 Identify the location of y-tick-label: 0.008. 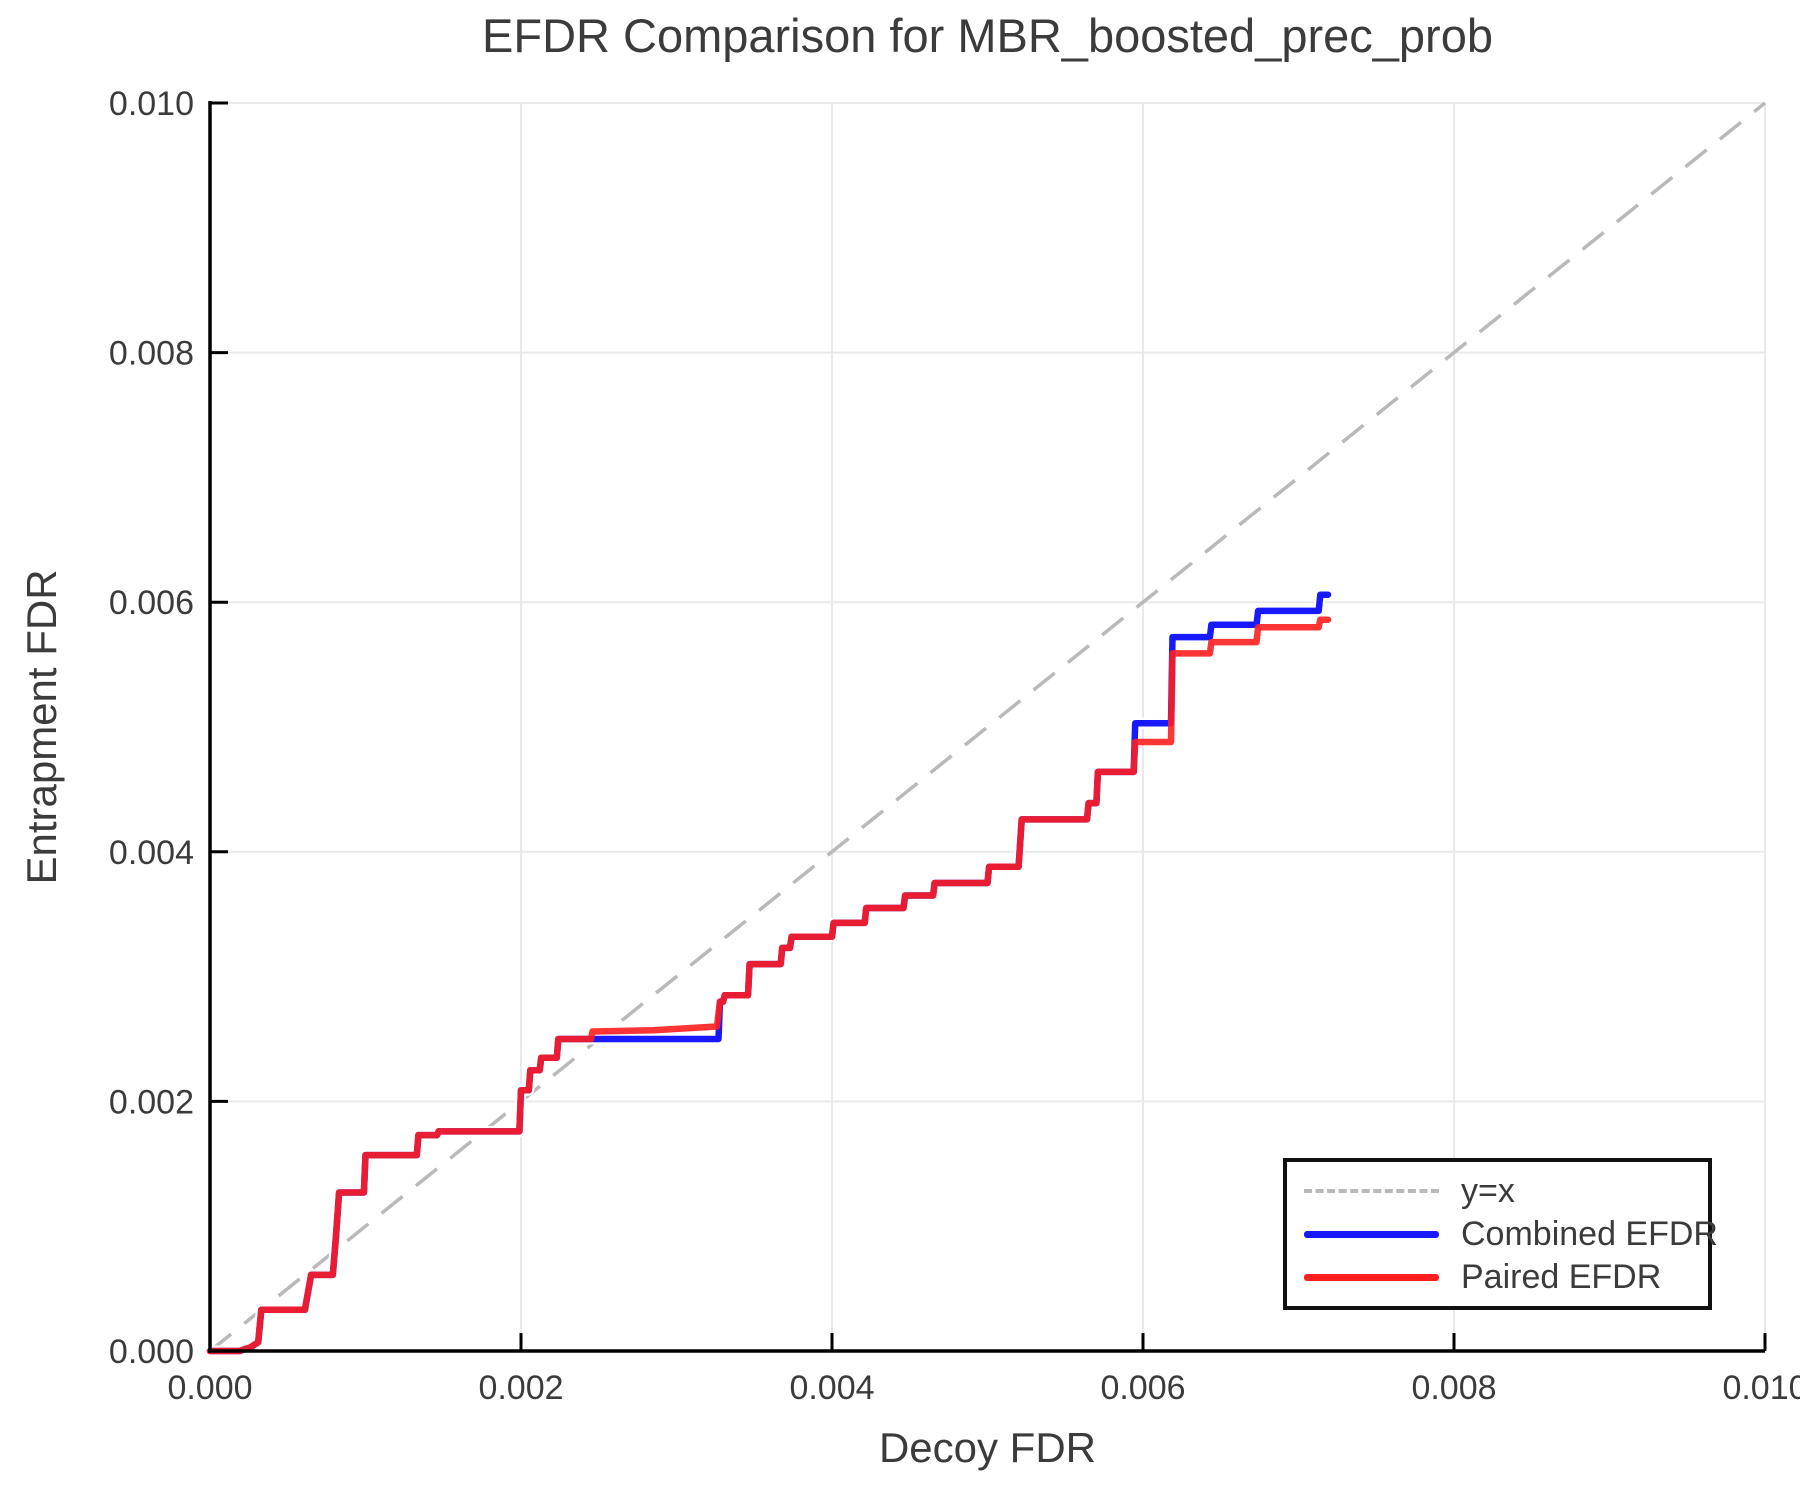
(151, 354).